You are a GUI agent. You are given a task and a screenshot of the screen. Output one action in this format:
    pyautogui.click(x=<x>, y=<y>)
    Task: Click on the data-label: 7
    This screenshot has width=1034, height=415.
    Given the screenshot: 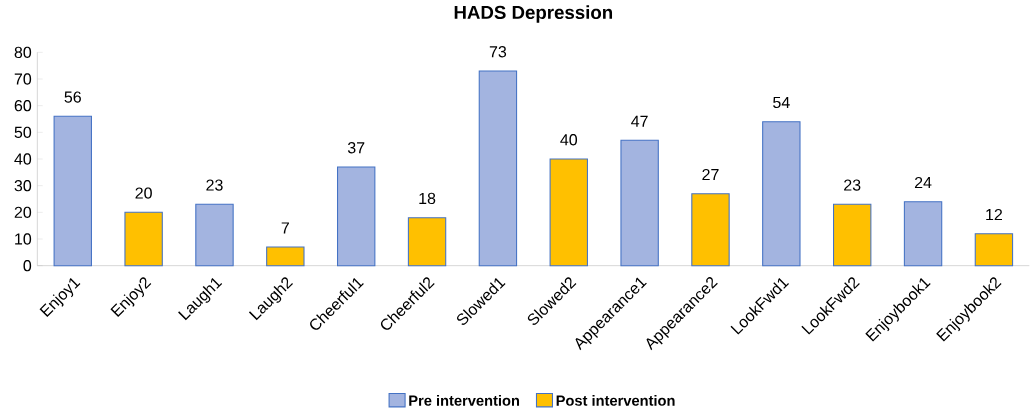 What is the action you would take?
    pyautogui.click(x=285, y=228)
    